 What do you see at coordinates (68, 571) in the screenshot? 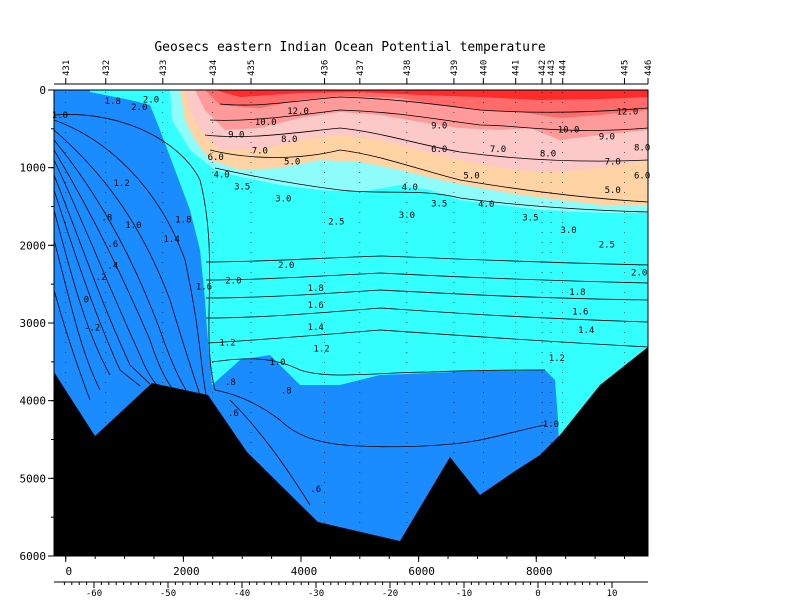
I see `x-tick-label: 0` at bounding box center [68, 571].